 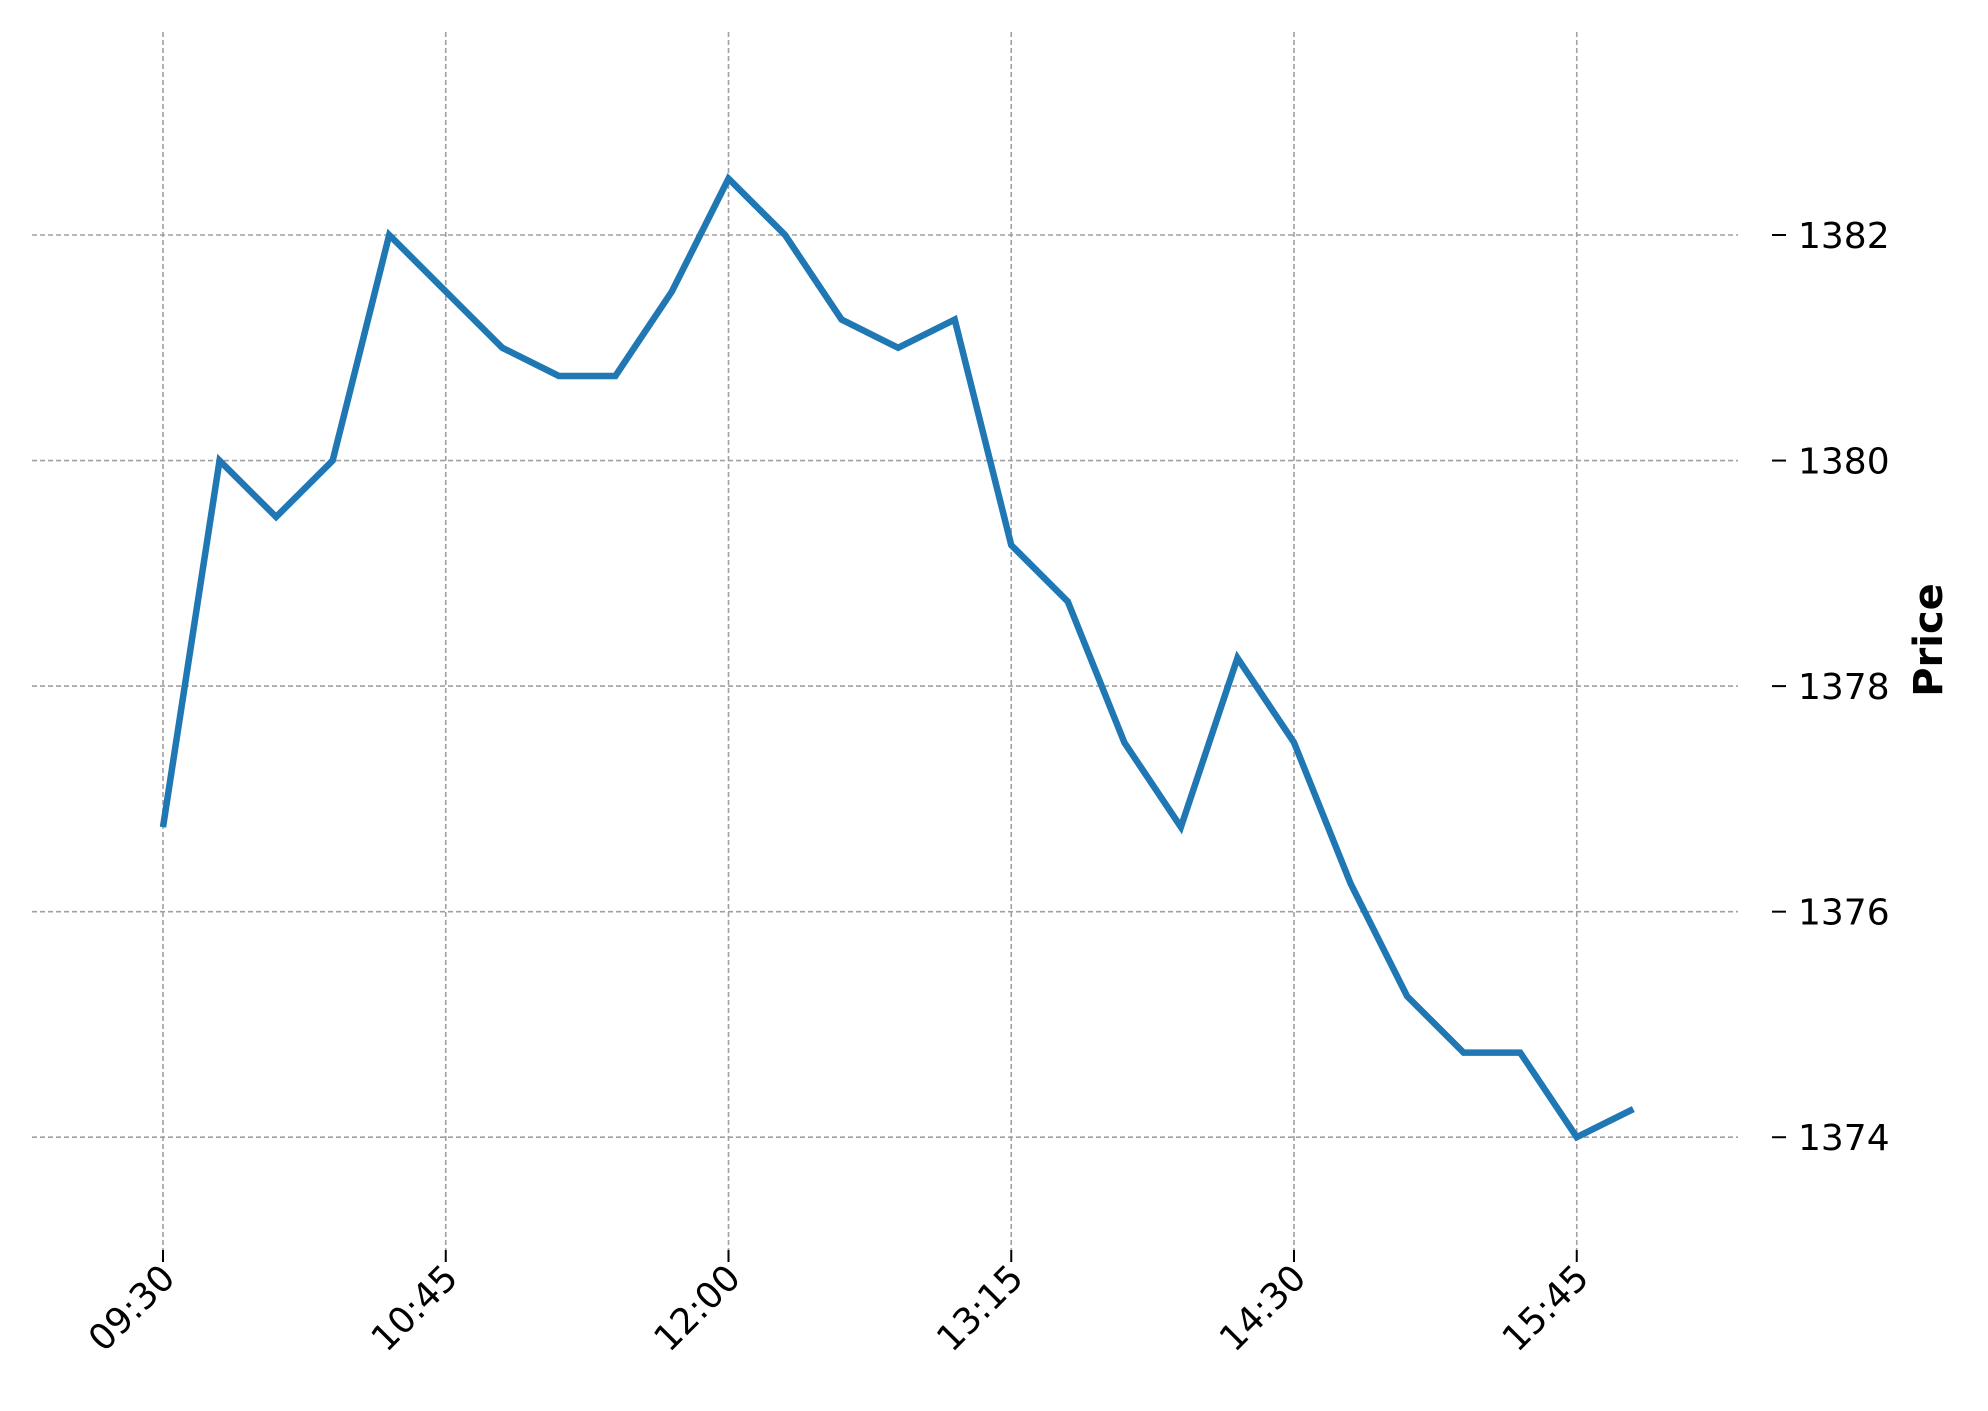 What do you see at coordinates (415, 1308) in the screenshot?
I see `x-tick-label: 10:45` at bounding box center [415, 1308].